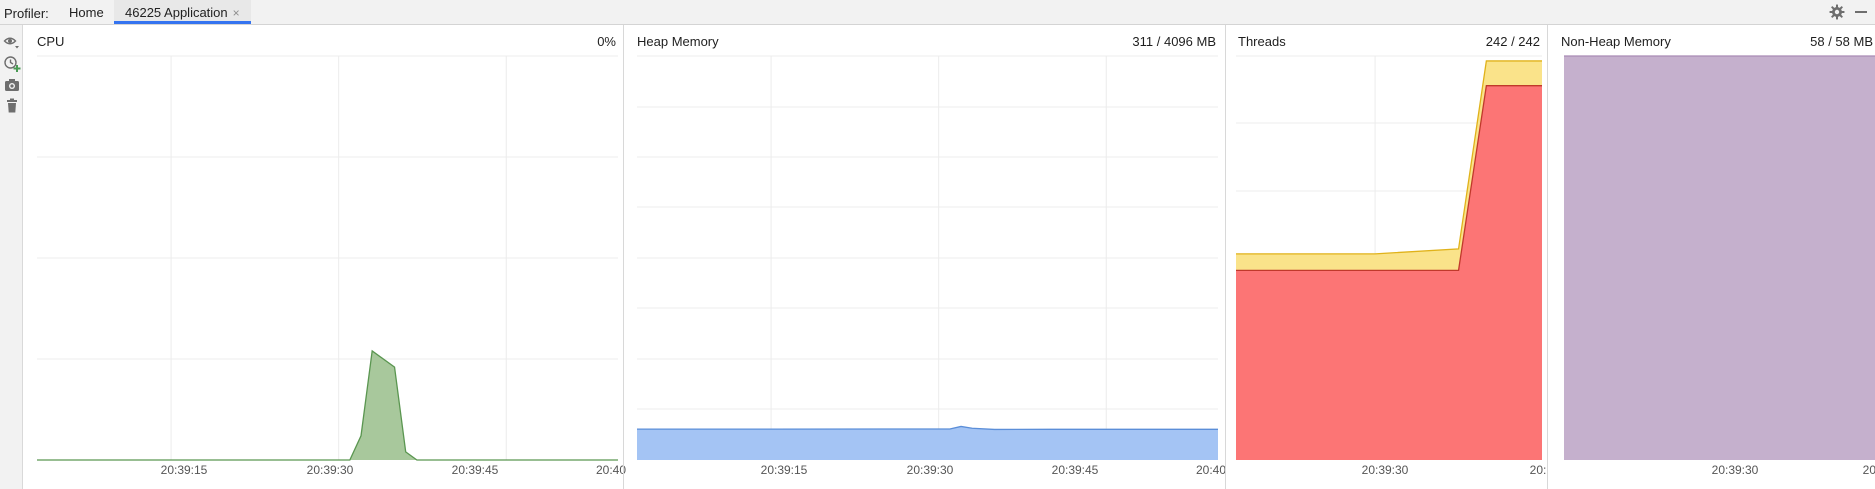 This screenshot has width=1875, height=489. What do you see at coordinates (1174, 41) in the screenshot?
I see `heap-memory-value: 311 / 4096 MB` at bounding box center [1174, 41].